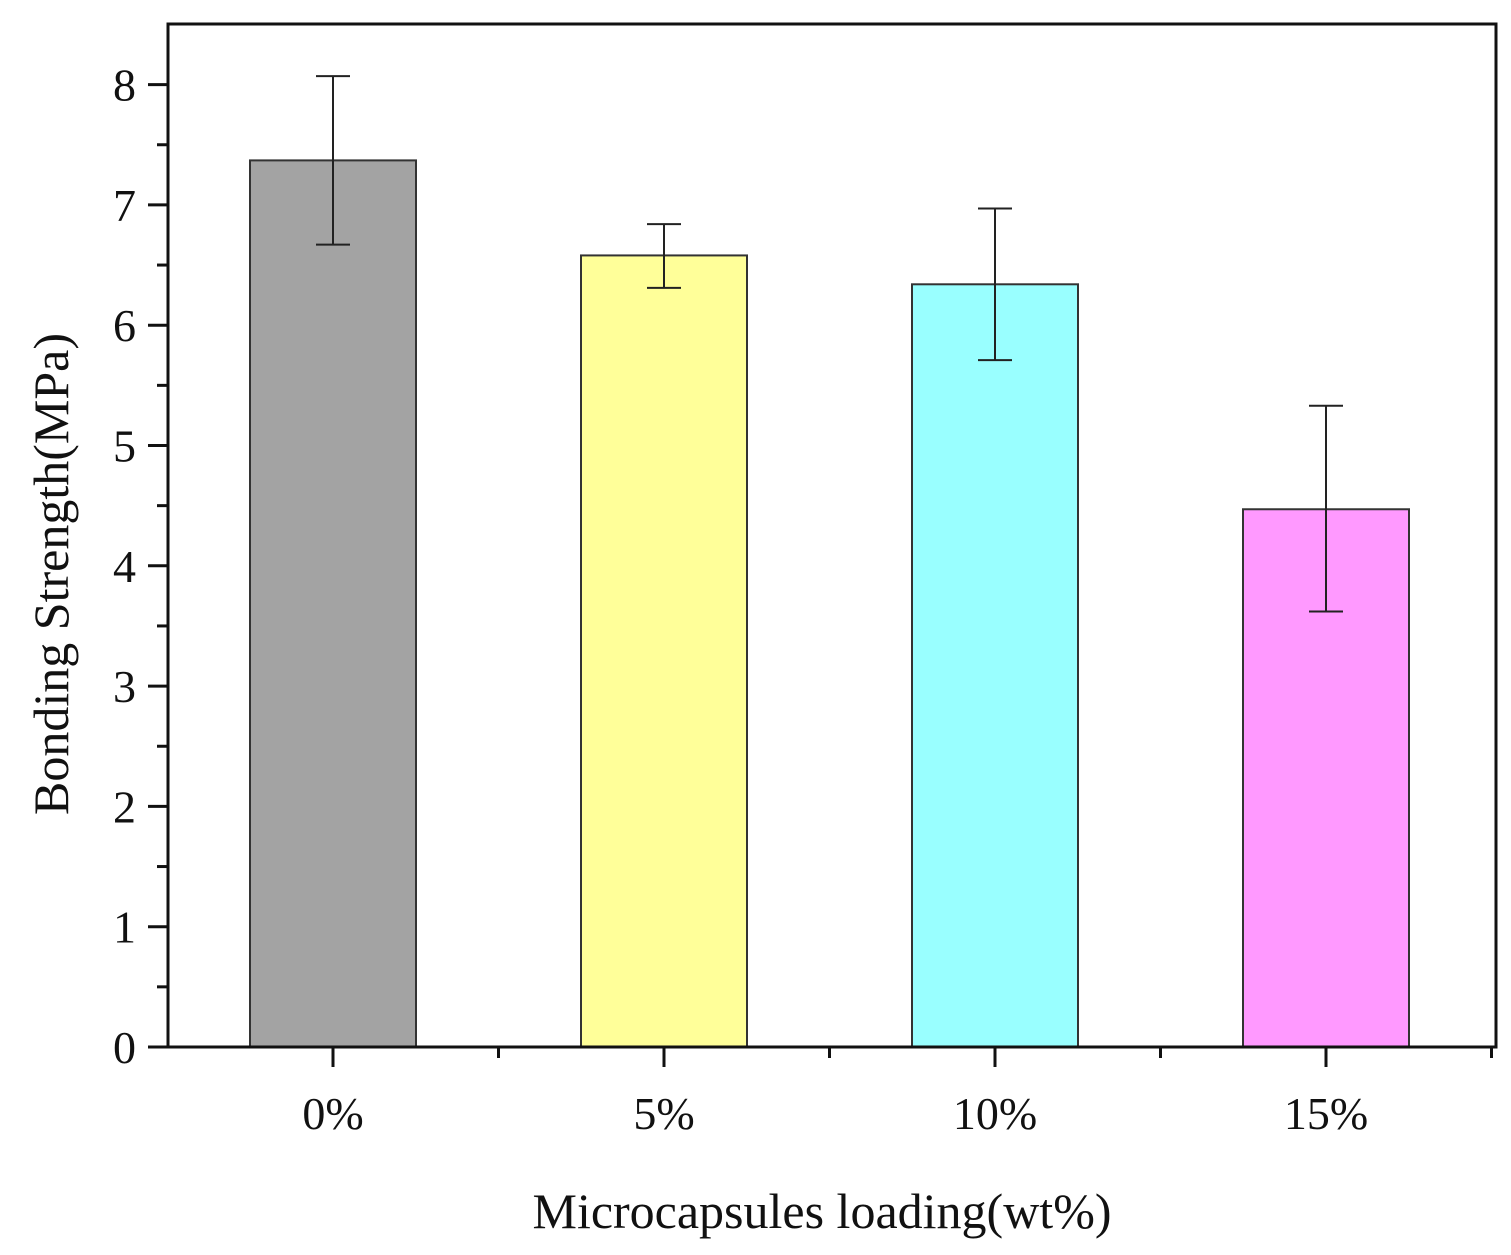 This screenshot has height=1255, width=1511. I want to click on y-tick-label-2: 2, so click(124, 806).